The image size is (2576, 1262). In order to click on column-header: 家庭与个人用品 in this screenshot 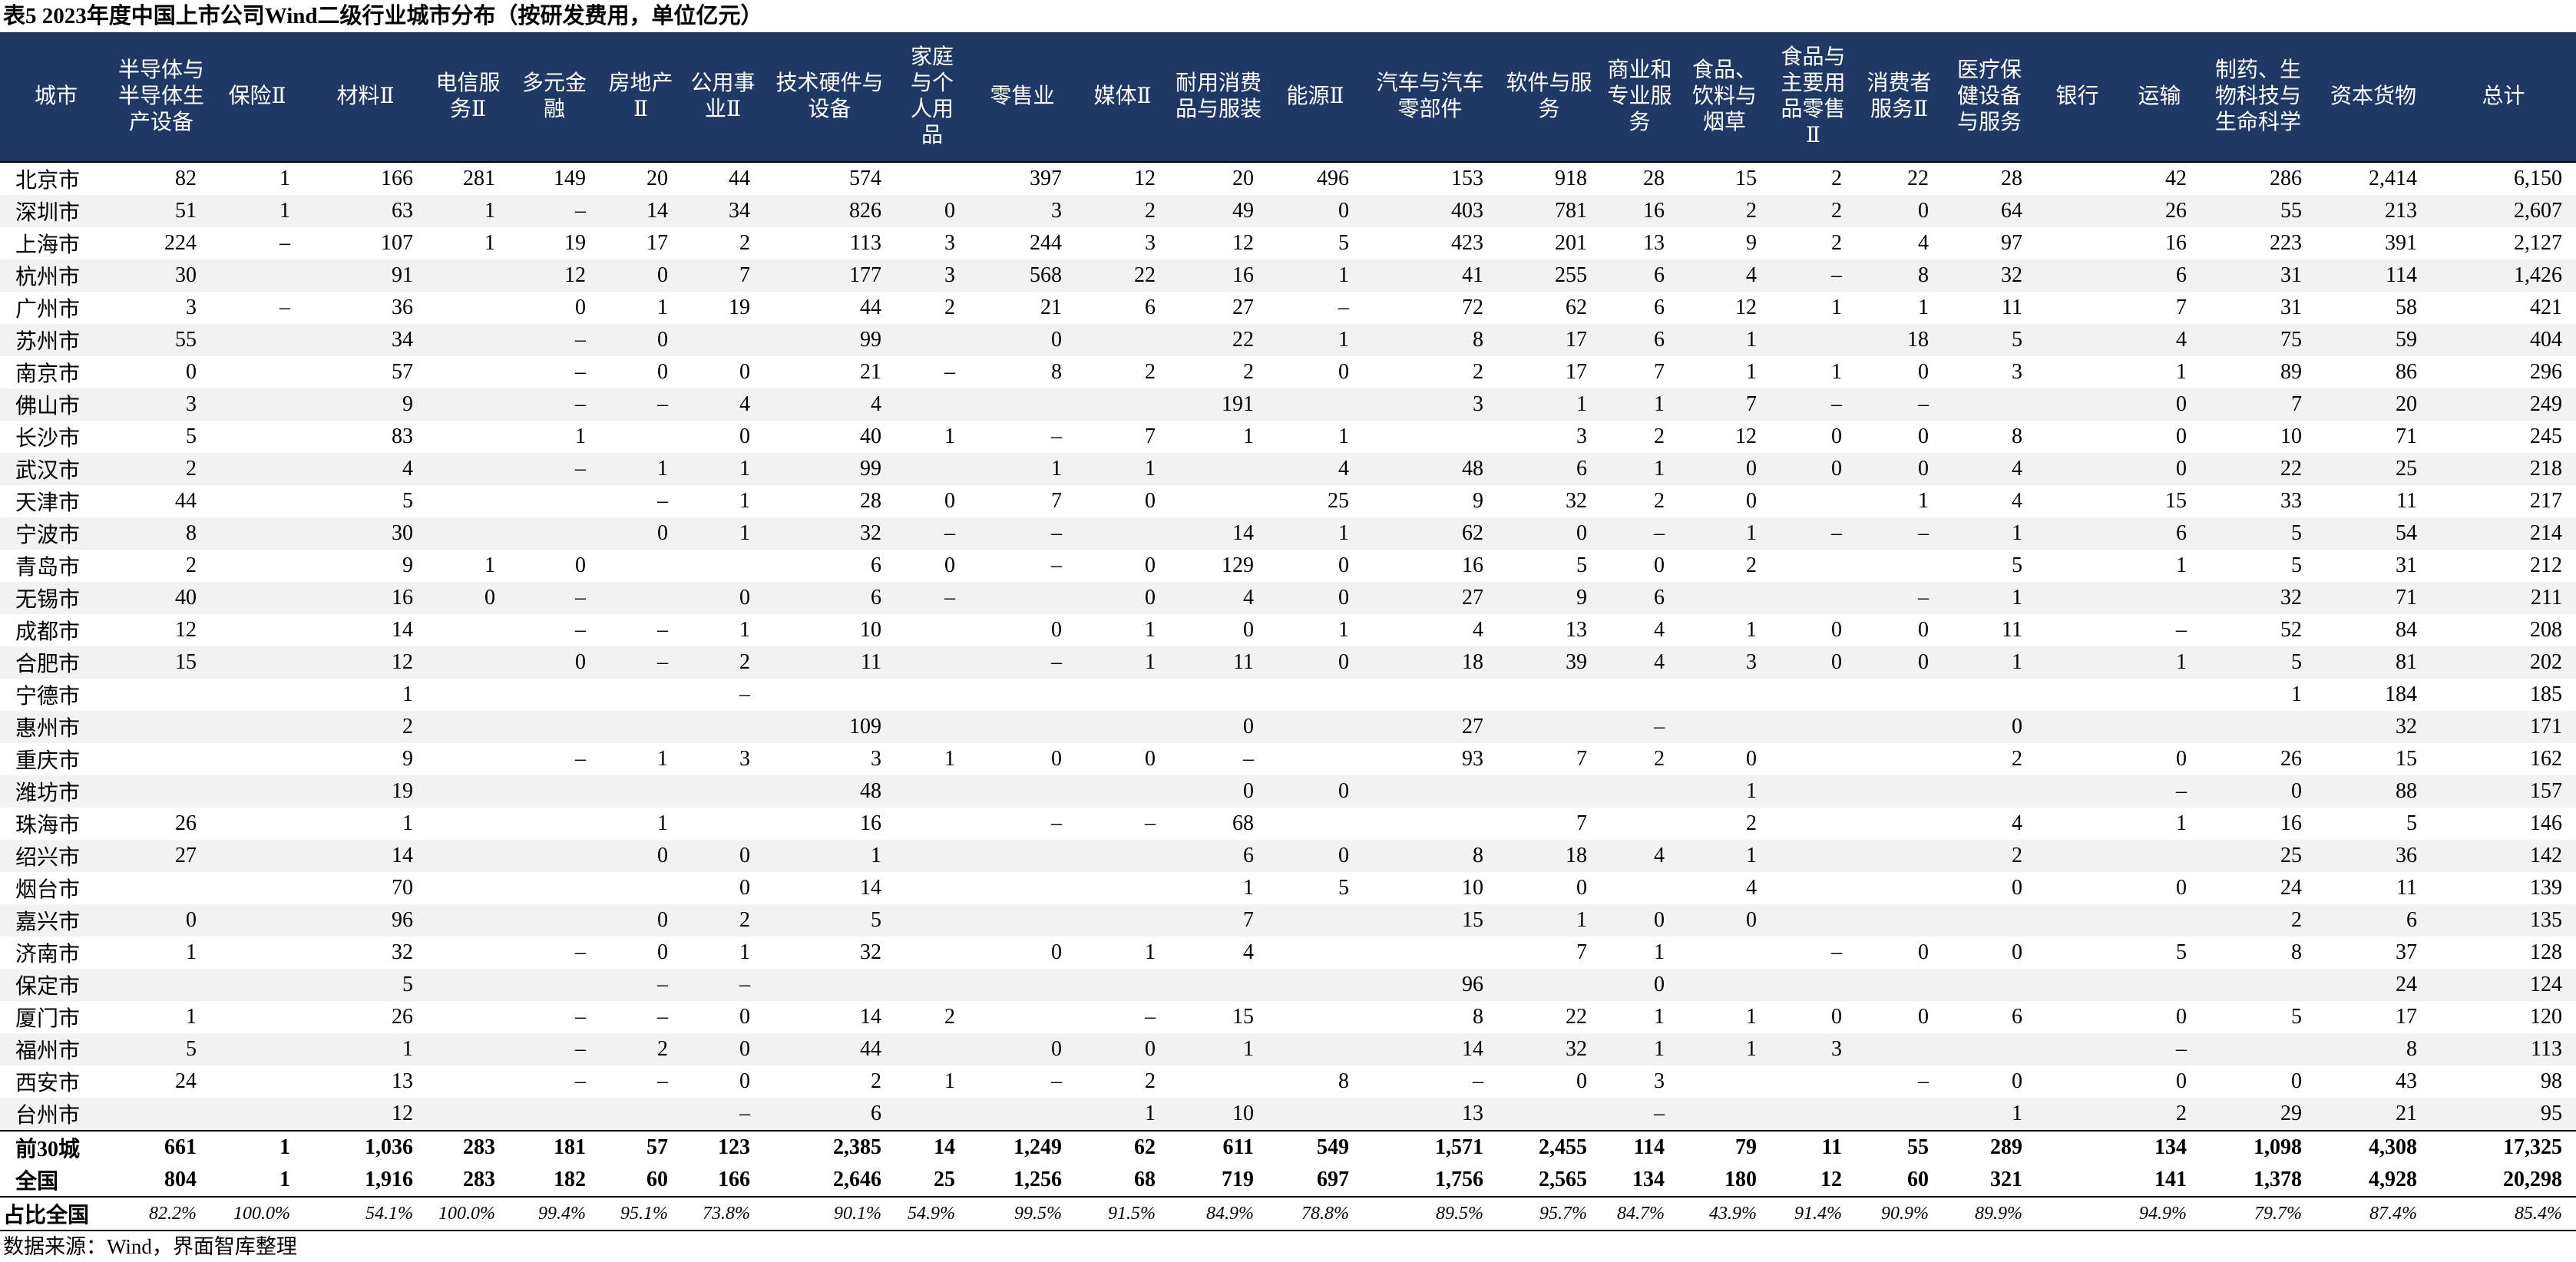, I will do `click(932, 97)`.